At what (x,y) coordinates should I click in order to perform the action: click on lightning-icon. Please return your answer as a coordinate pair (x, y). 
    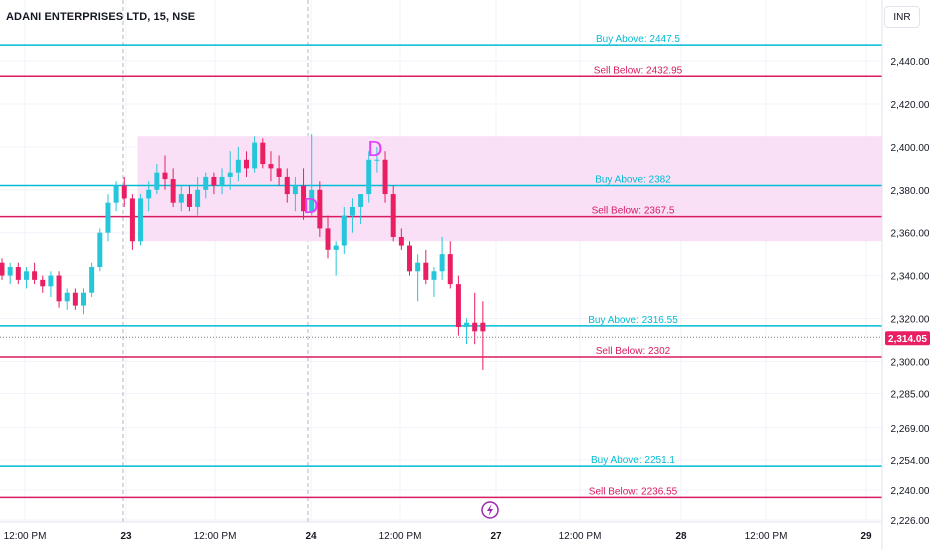
    Looking at the image, I should click on (490, 510).